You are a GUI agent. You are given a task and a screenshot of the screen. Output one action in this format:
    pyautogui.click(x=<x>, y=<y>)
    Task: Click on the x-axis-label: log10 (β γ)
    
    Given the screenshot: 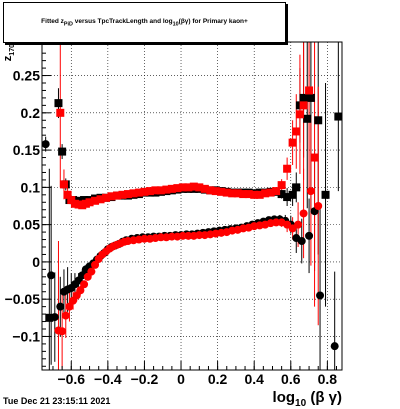 What is the action you would take?
    pyautogui.click(x=307, y=399)
    